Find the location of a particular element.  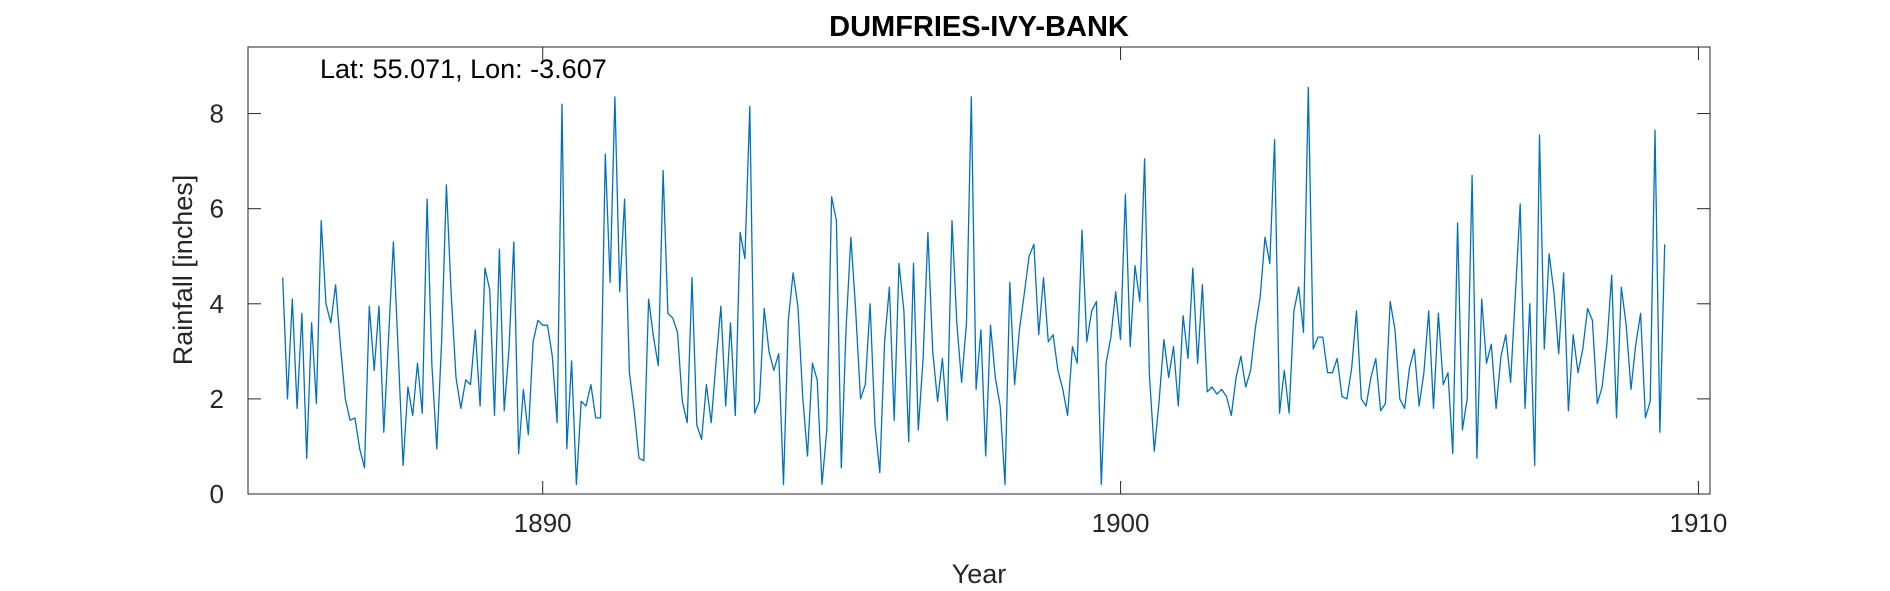

x-tick-labels: 1890 1900 1910 is located at coordinates (1121, 523).